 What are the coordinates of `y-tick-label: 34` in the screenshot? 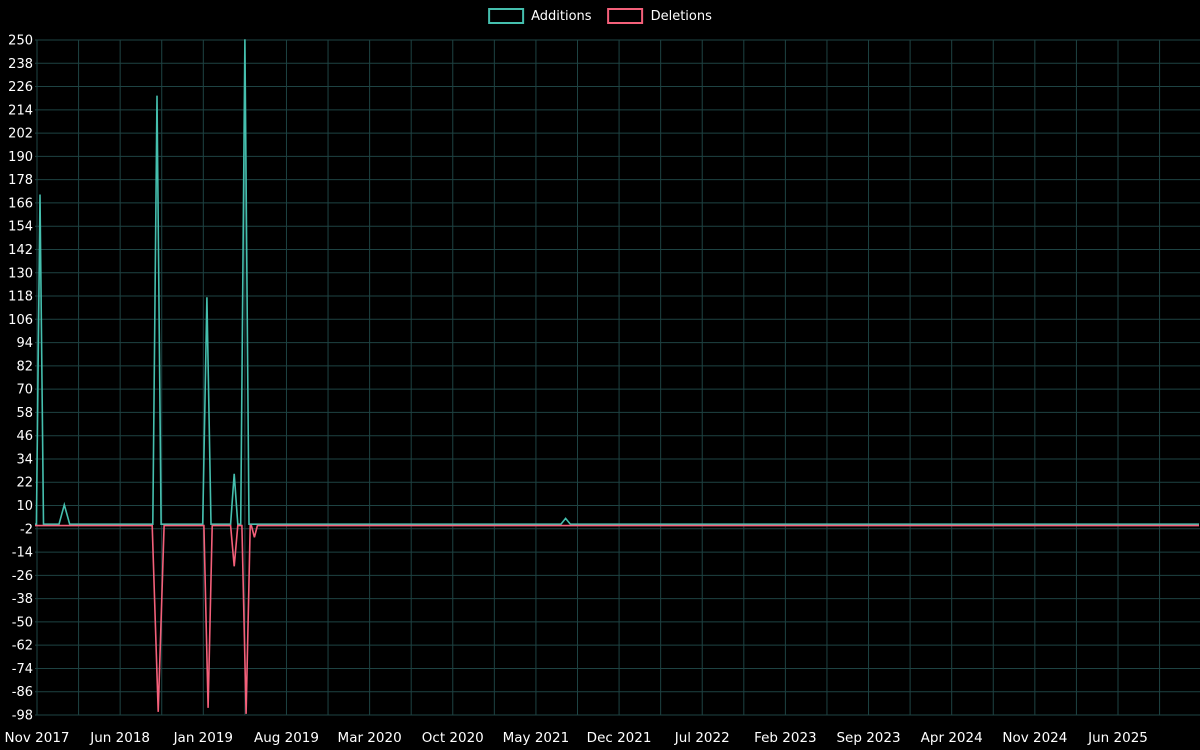 It's located at (24, 459).